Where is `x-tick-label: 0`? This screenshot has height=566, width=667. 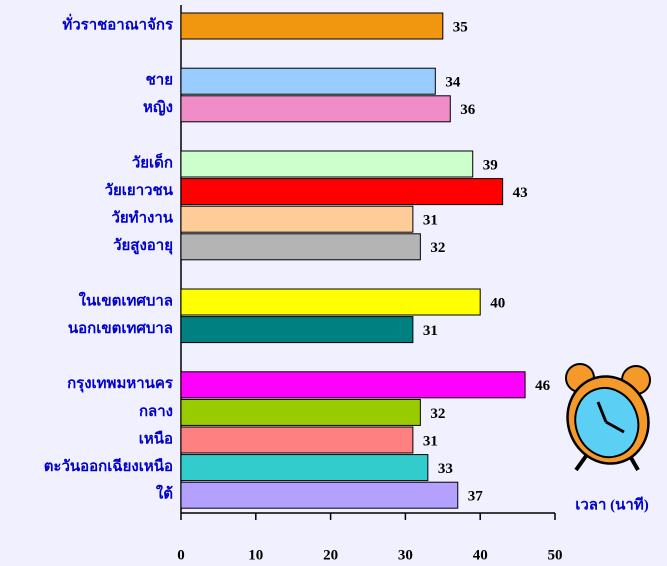 x-tick-label: 0 is located at coordinates (181, 555).